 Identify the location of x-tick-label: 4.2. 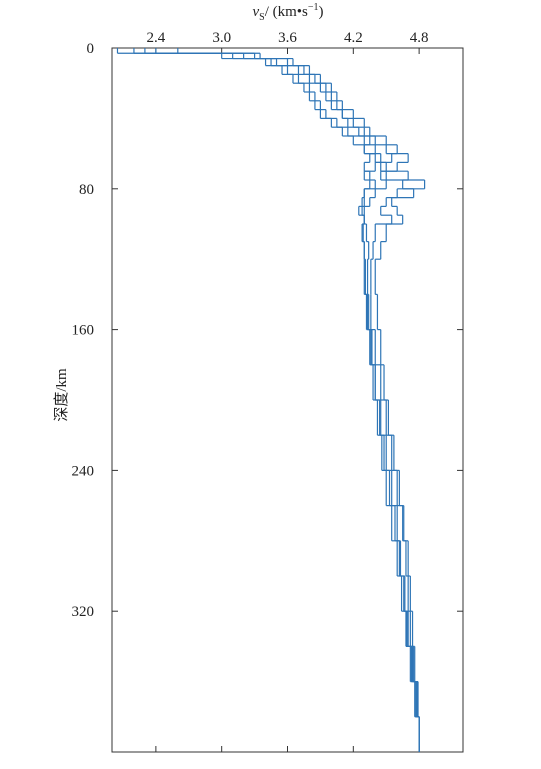
(353, 38).